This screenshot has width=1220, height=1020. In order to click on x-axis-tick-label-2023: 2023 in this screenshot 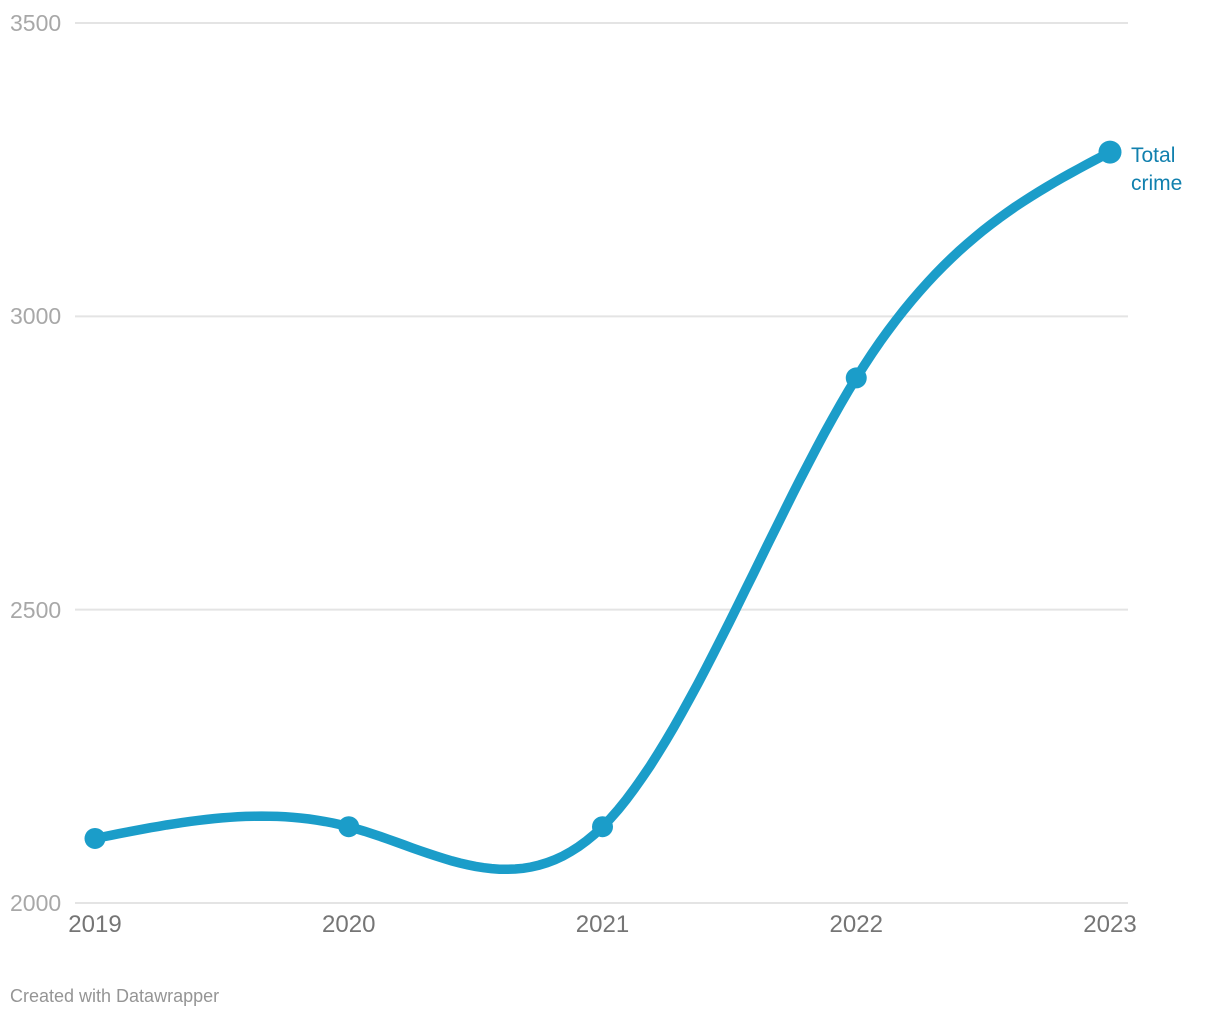, I will do `click(1110, 924)`.